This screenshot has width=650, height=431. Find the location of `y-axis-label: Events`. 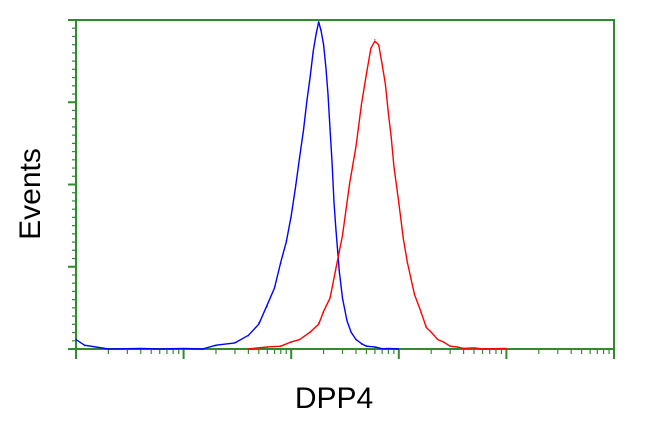

y-axis-label: Events is located at coordinates (30, 194).